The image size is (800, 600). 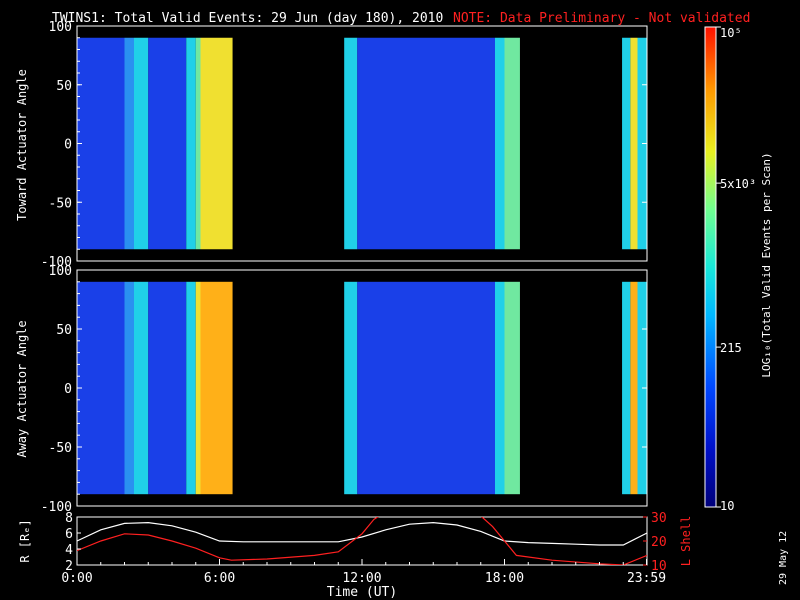 What do you see at coordinates (659, 566) in the screenshot?
I see `lshell-tick-label: 10` at bounding box center [659, 566].